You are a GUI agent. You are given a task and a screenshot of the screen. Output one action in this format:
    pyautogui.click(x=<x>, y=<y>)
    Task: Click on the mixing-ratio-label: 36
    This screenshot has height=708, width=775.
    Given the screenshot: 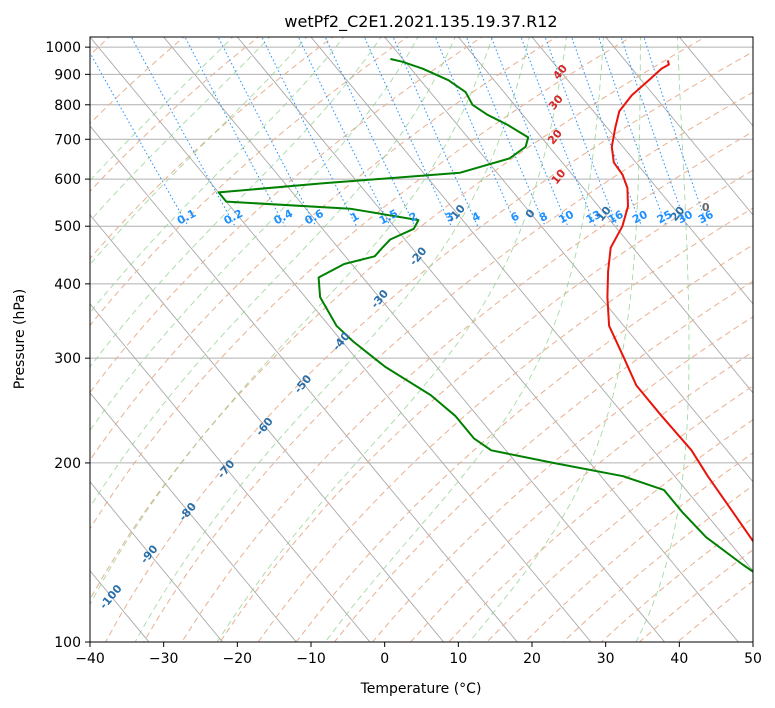 What is the action you would take?
    pyautogui.click(x=706, y=217)
    